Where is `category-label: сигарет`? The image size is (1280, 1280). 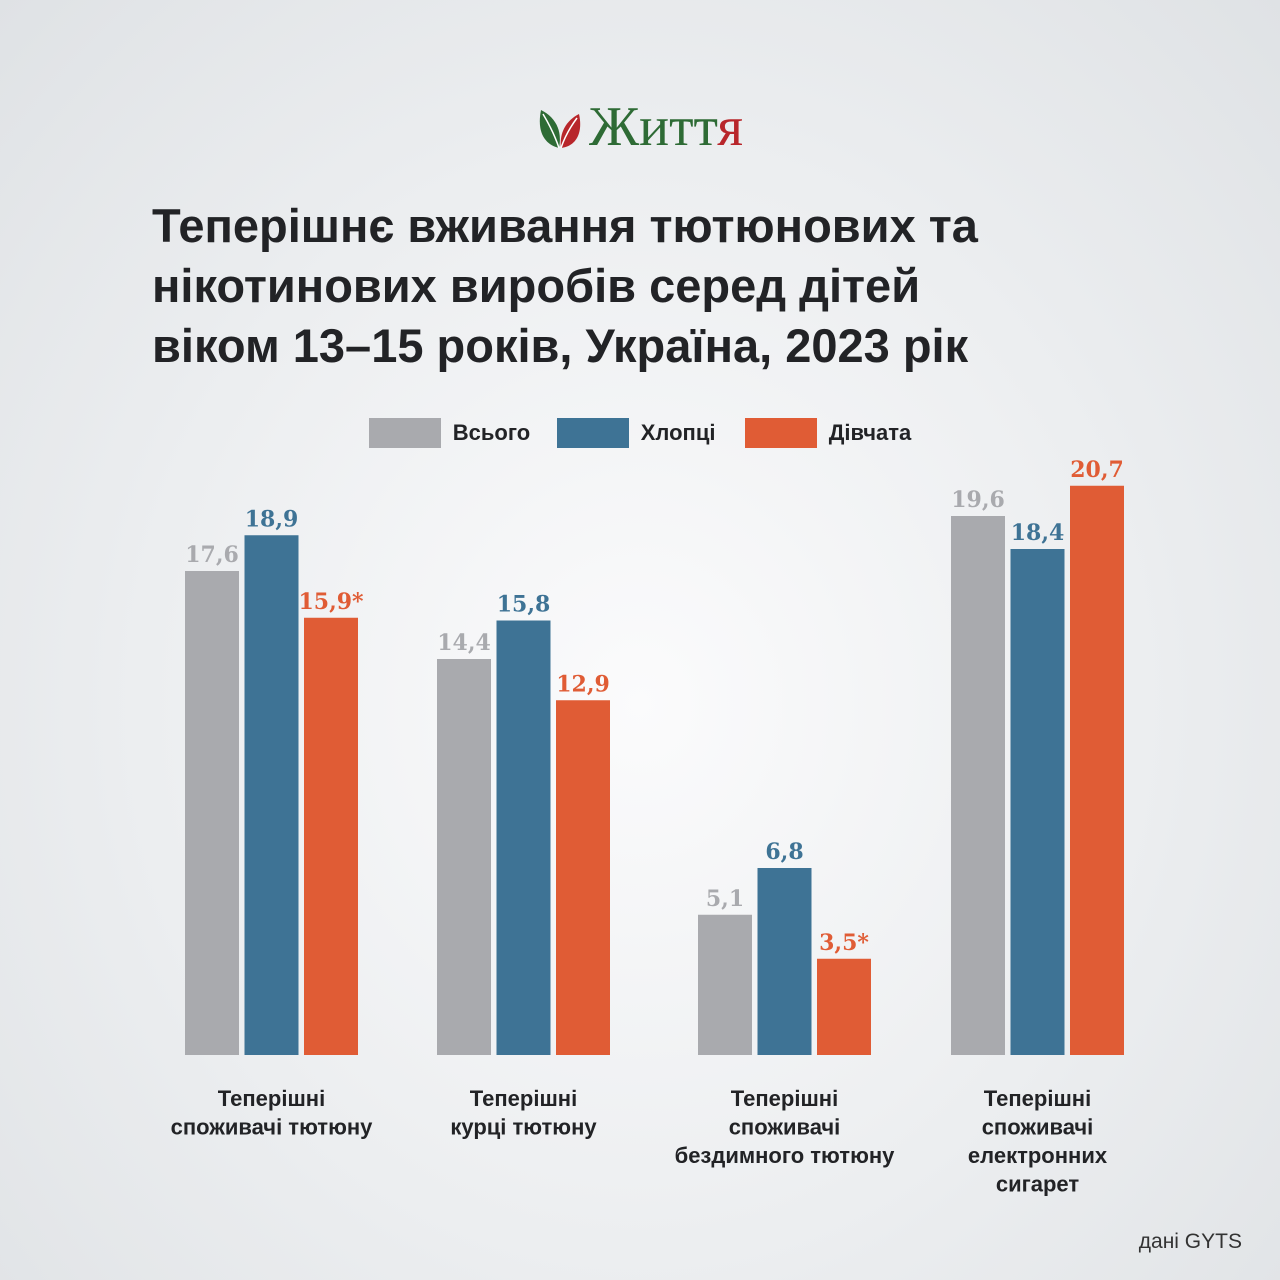 category-label: сигарет is located at coordinates (1038, 1184).